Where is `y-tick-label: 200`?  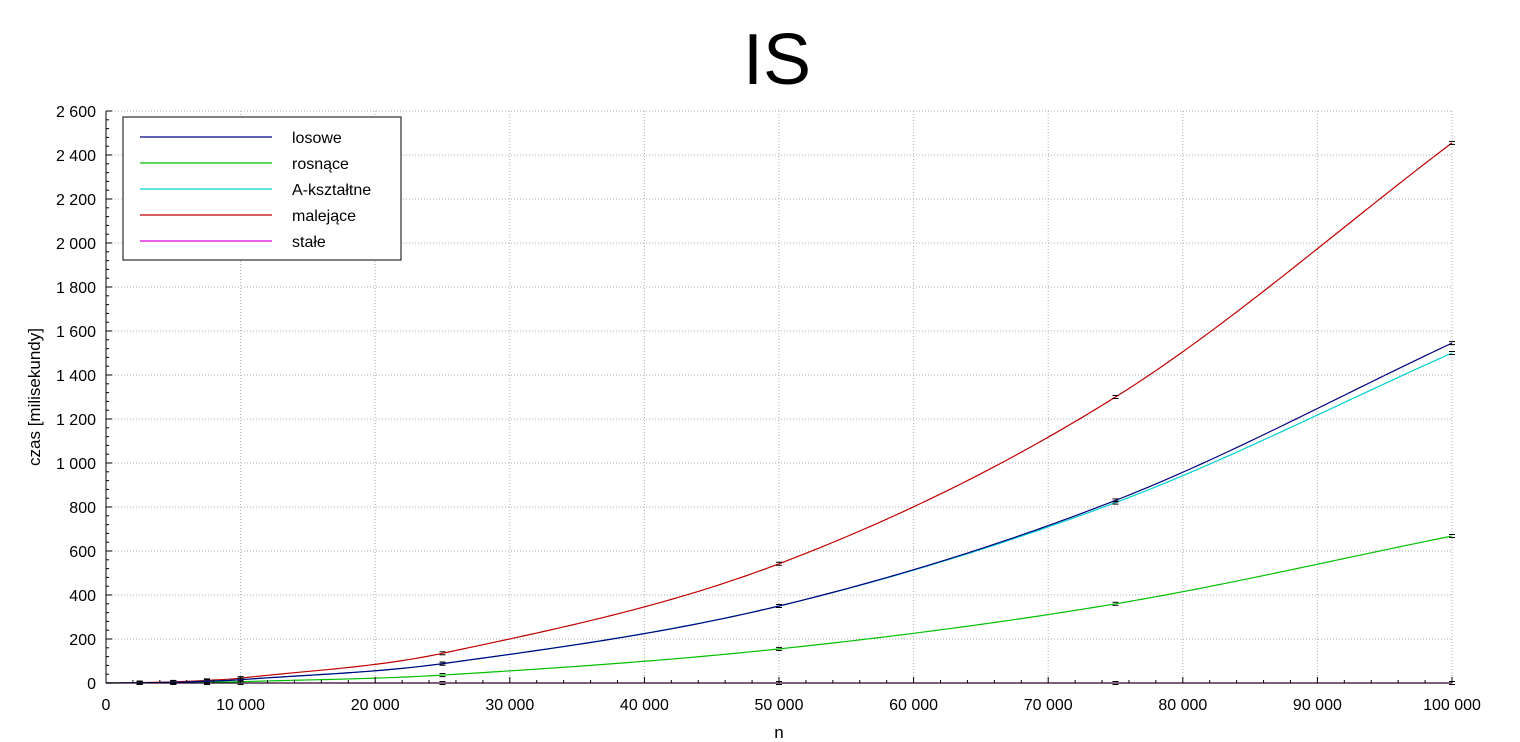
y-tick-label: 200 is located at coordinates (82, 640).